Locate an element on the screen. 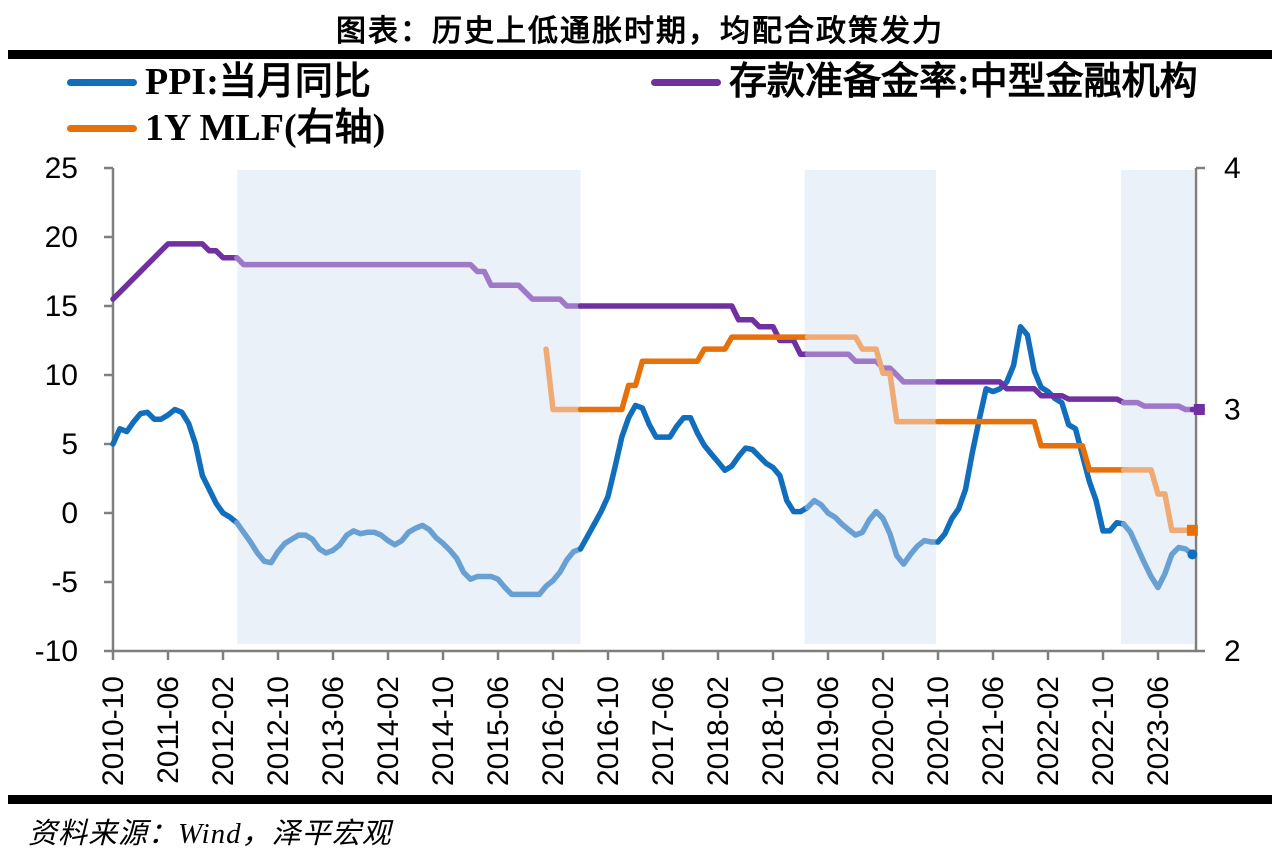 The width and height of the screenshot is (1280, 858). x-axis-tick-label: 2019-06 is located at coordinates (828, 731).